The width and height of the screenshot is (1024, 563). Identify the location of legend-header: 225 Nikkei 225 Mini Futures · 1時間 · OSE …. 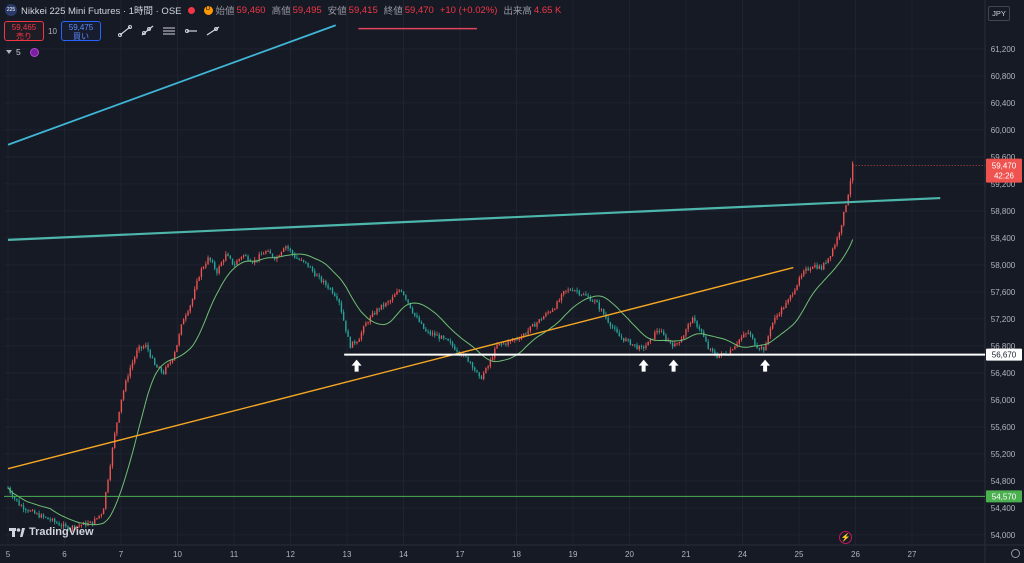
(492, 10).